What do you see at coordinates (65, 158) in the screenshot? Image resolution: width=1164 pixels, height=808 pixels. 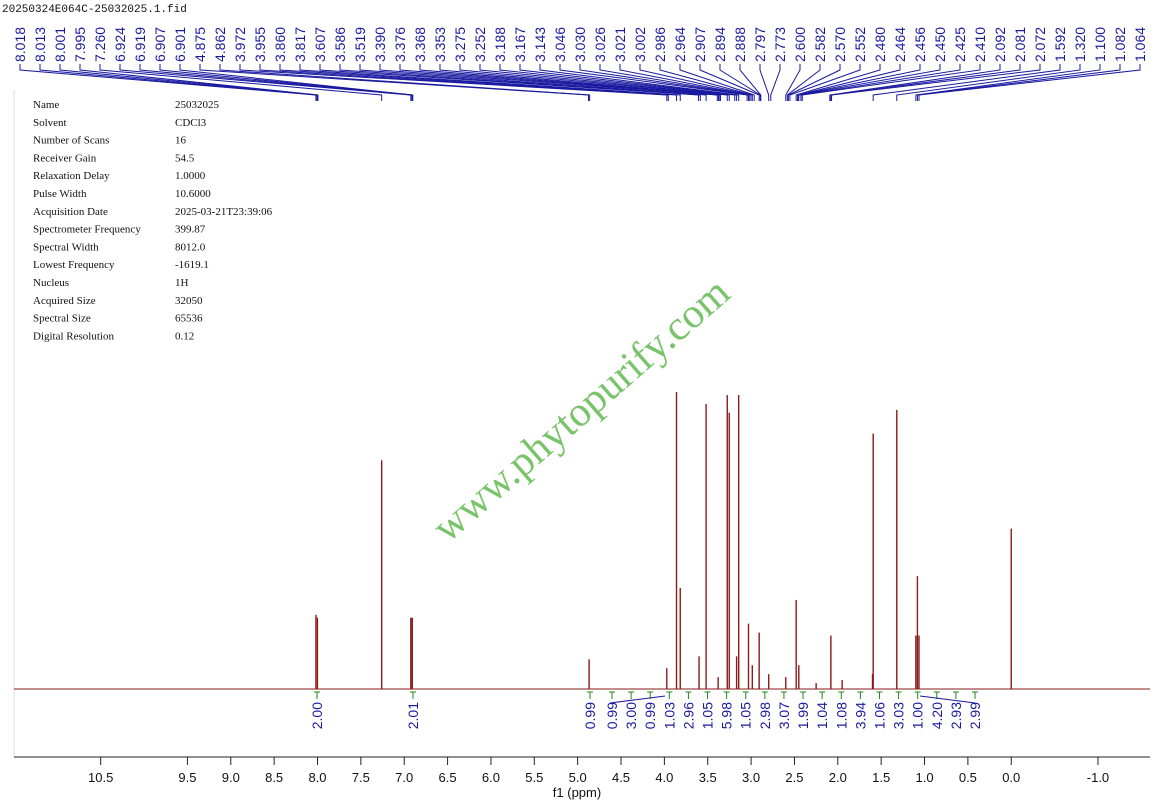 I see `param-name: Receiver Gain` at bounding box center [65, 158].